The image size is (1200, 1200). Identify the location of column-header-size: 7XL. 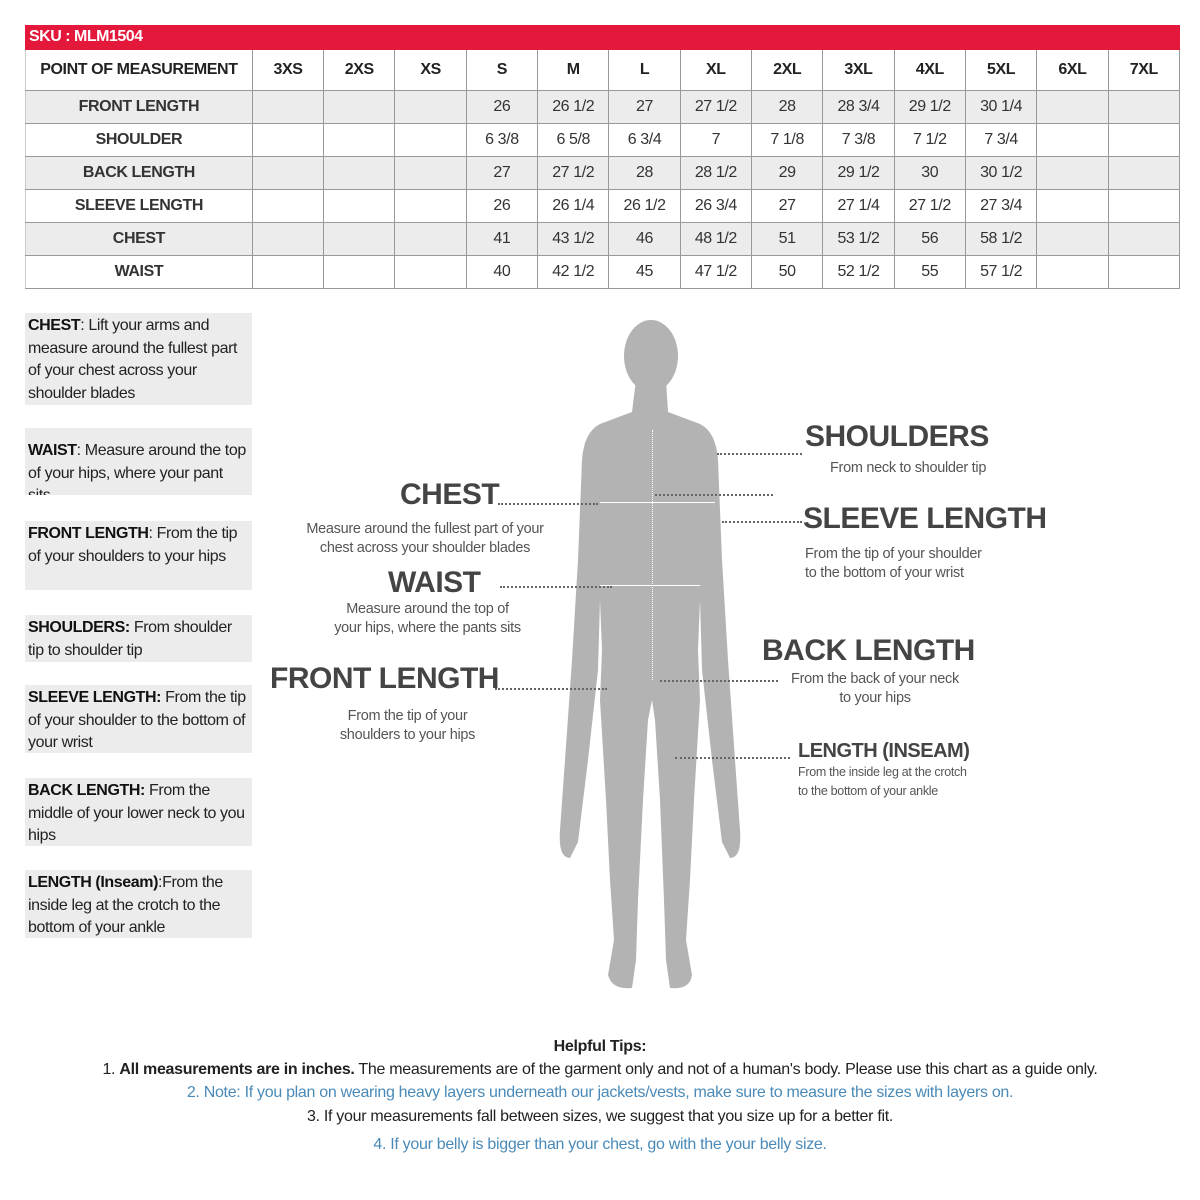
(1144, 70).